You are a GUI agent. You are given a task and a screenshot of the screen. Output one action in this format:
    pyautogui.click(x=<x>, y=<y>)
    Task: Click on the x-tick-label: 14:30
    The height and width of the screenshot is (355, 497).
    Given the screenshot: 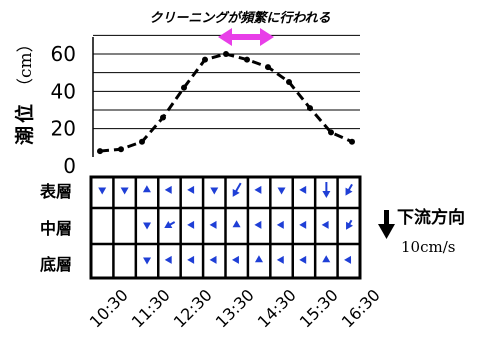 What is the action you would take?
    pyautogui.click(x=277, y=308)
    